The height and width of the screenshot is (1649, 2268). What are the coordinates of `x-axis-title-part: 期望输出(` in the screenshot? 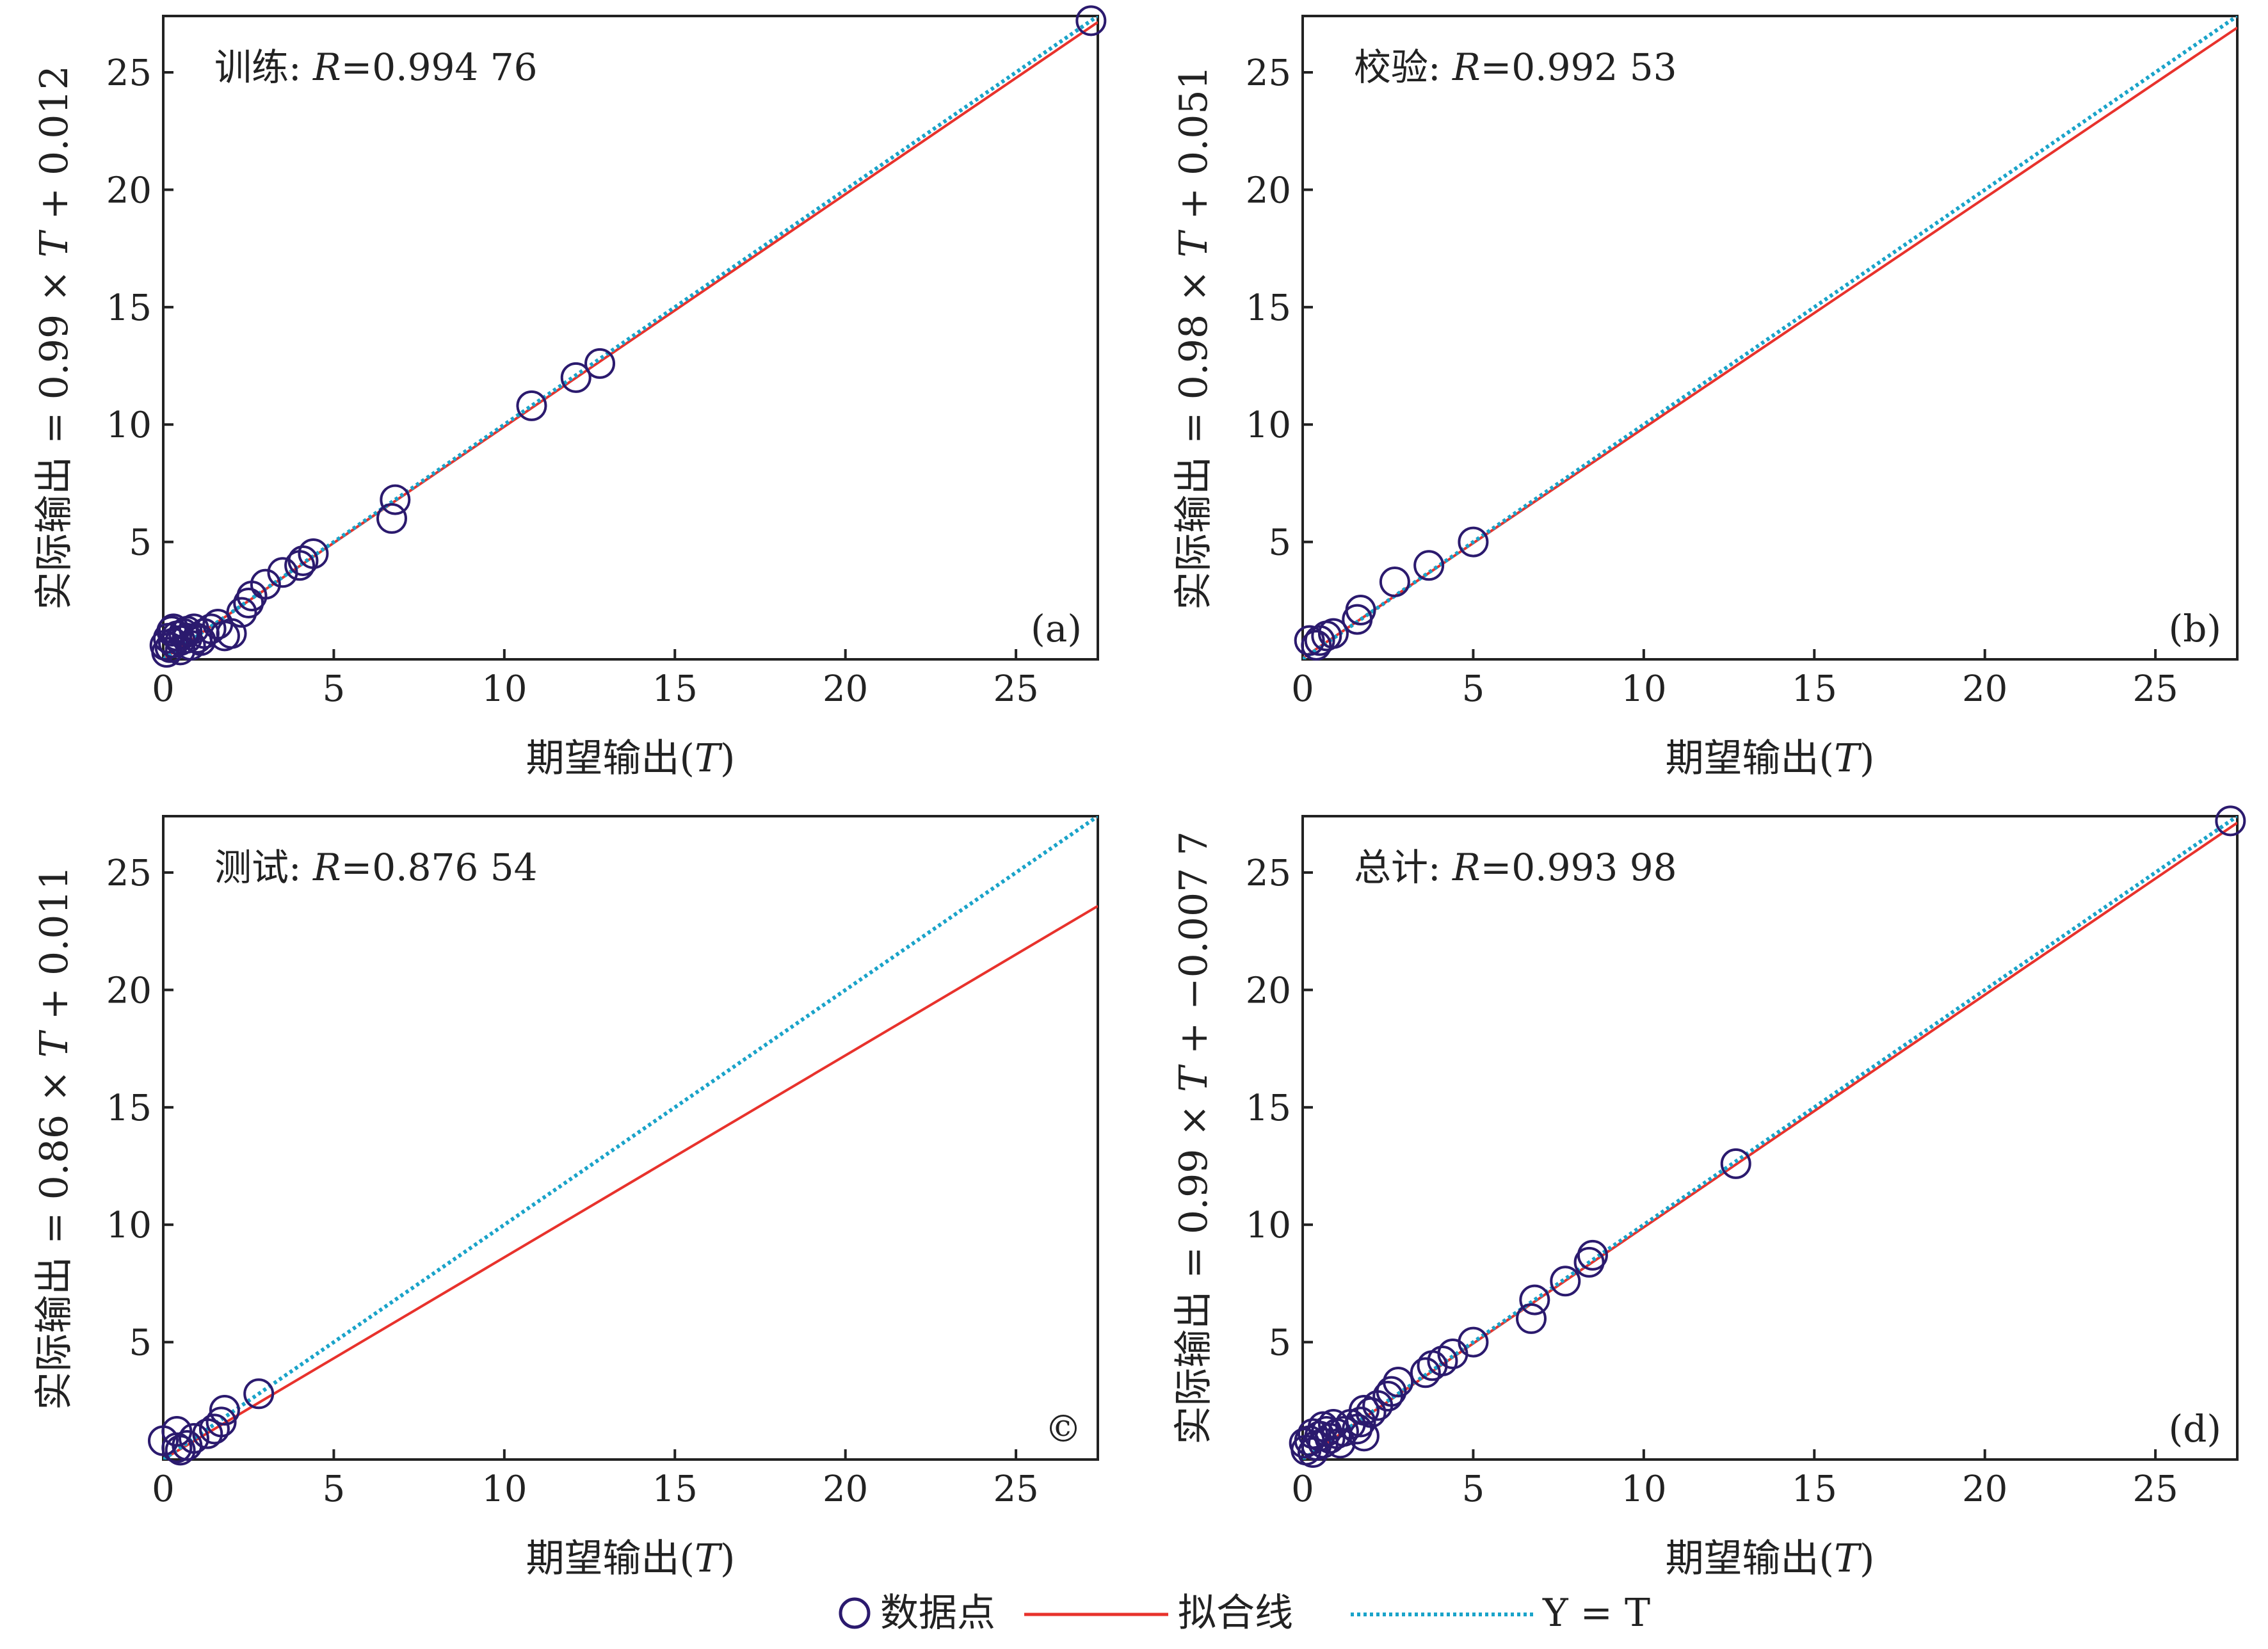 It's located at (1750, 1558).